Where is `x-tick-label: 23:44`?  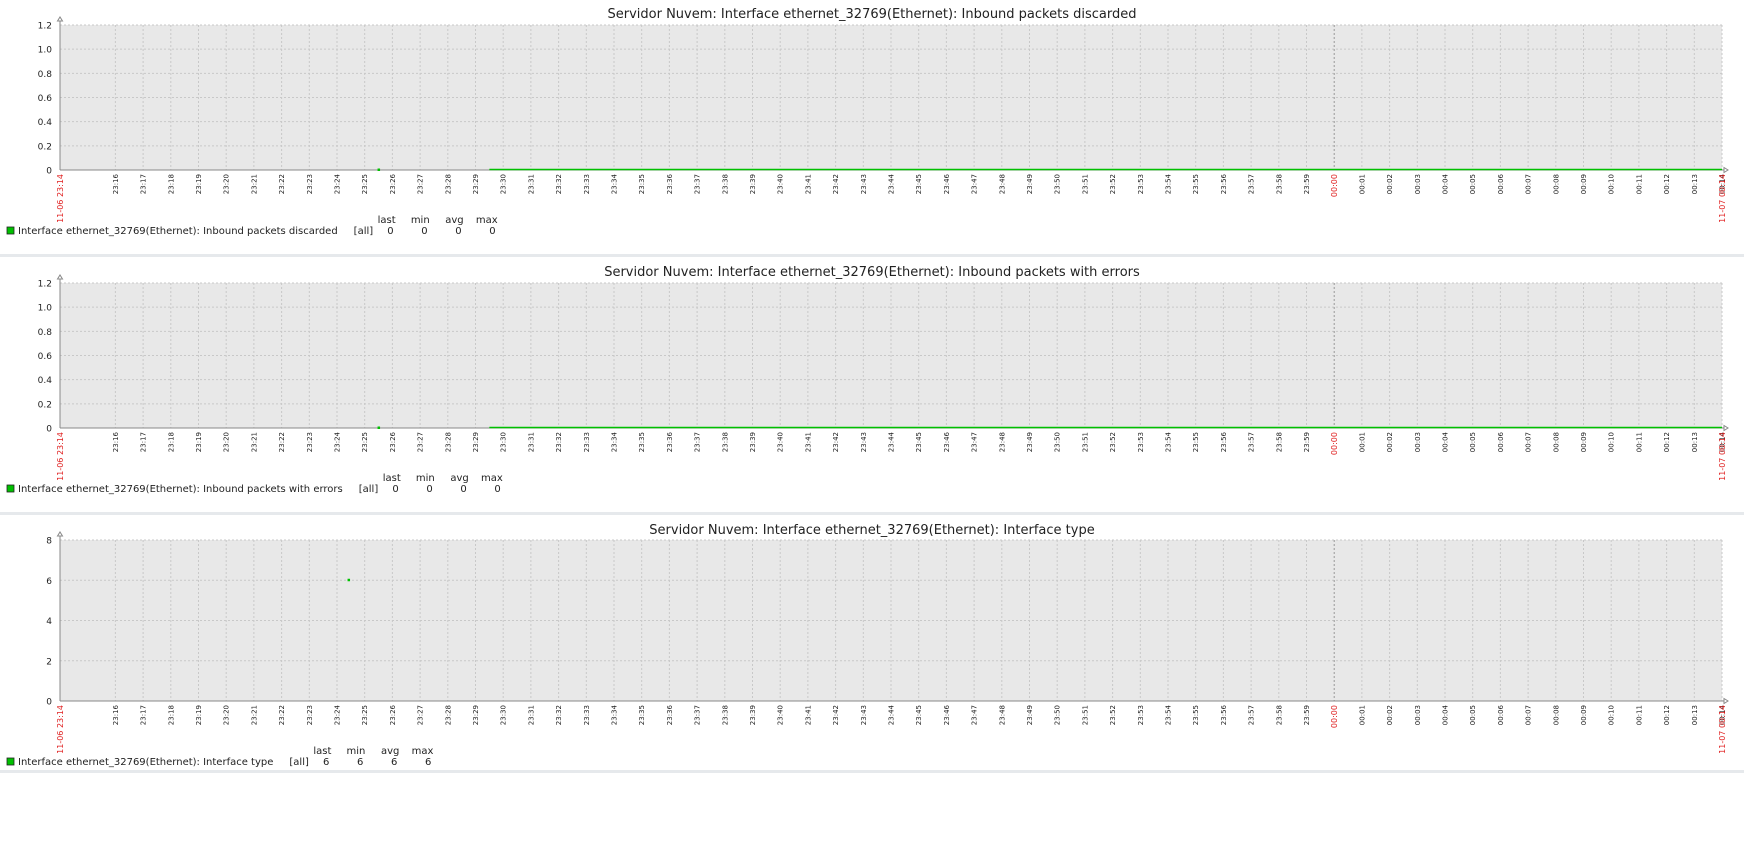
x-tick-label: 23:44 is located at coordinates (892, 441).